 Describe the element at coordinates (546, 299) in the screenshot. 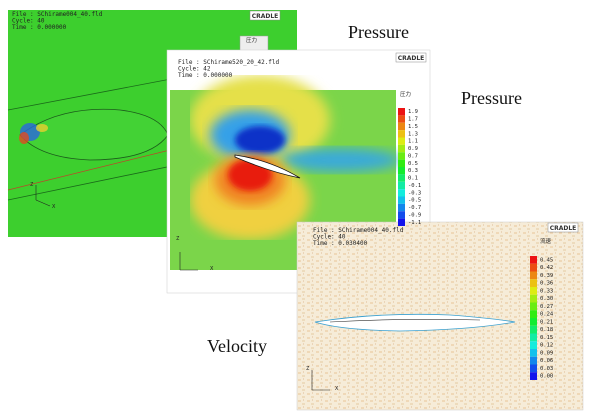

I see `legend-label: 0.30` at that location.